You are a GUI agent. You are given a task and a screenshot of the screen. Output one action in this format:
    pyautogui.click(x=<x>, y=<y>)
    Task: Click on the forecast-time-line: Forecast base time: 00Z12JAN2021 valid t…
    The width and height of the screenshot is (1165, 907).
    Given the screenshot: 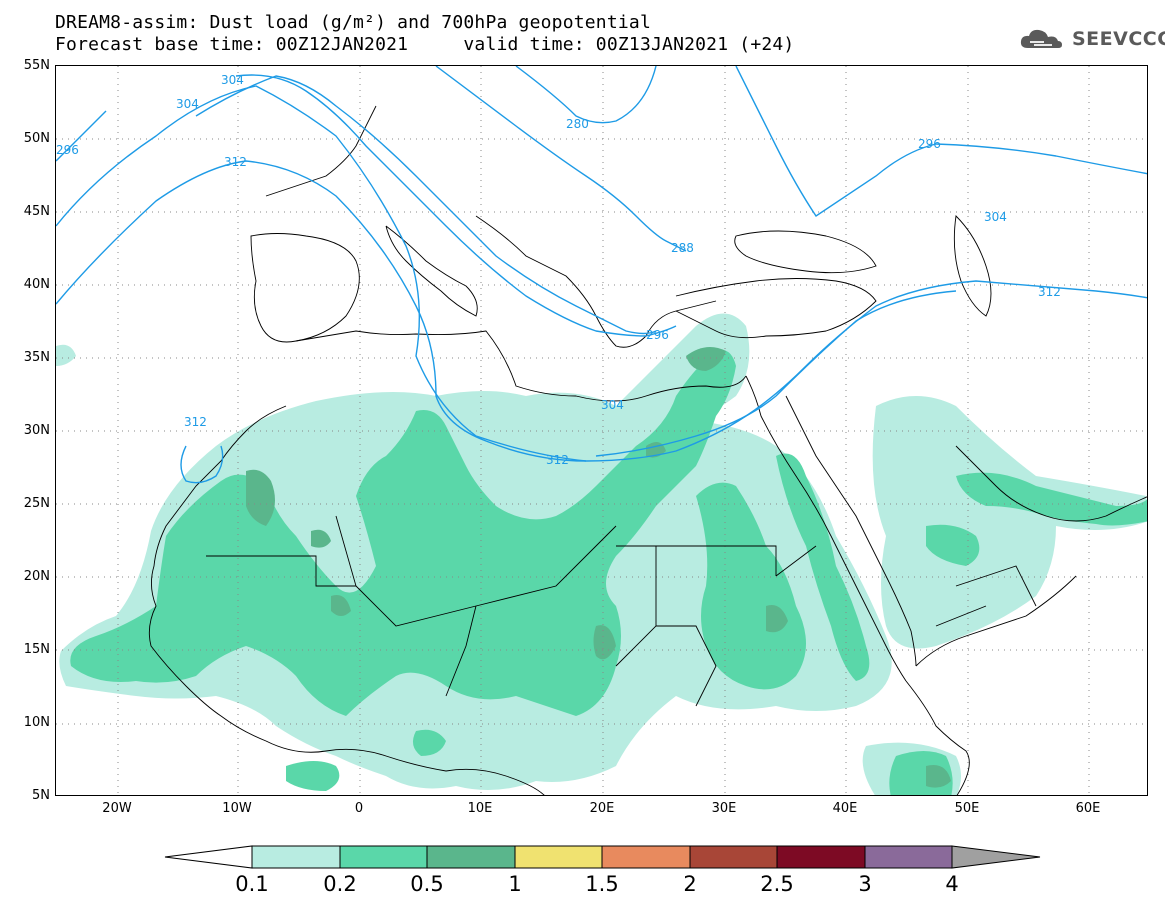 What is the action you would take?
    pyautogui.click(x=425, y=44)
    